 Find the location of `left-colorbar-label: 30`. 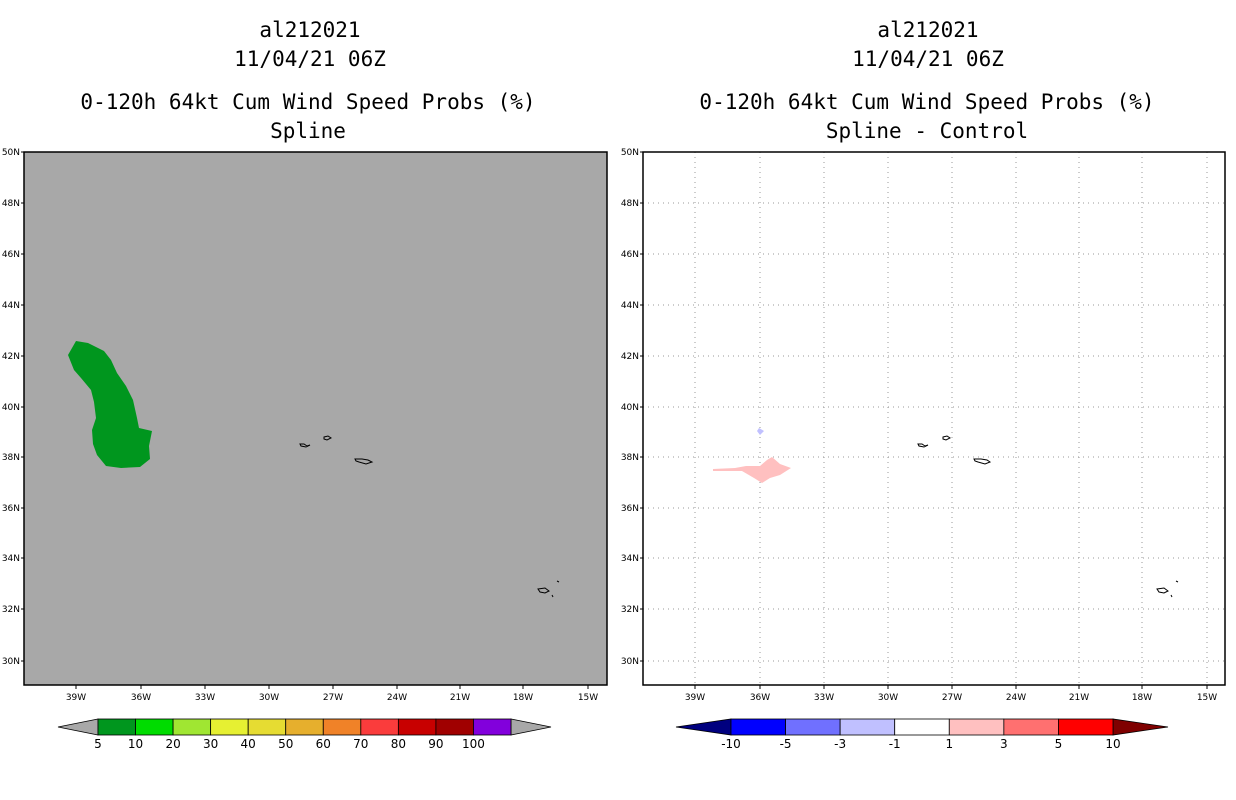

left-colorbar-label: 30 is located at coordinates (210, 744).